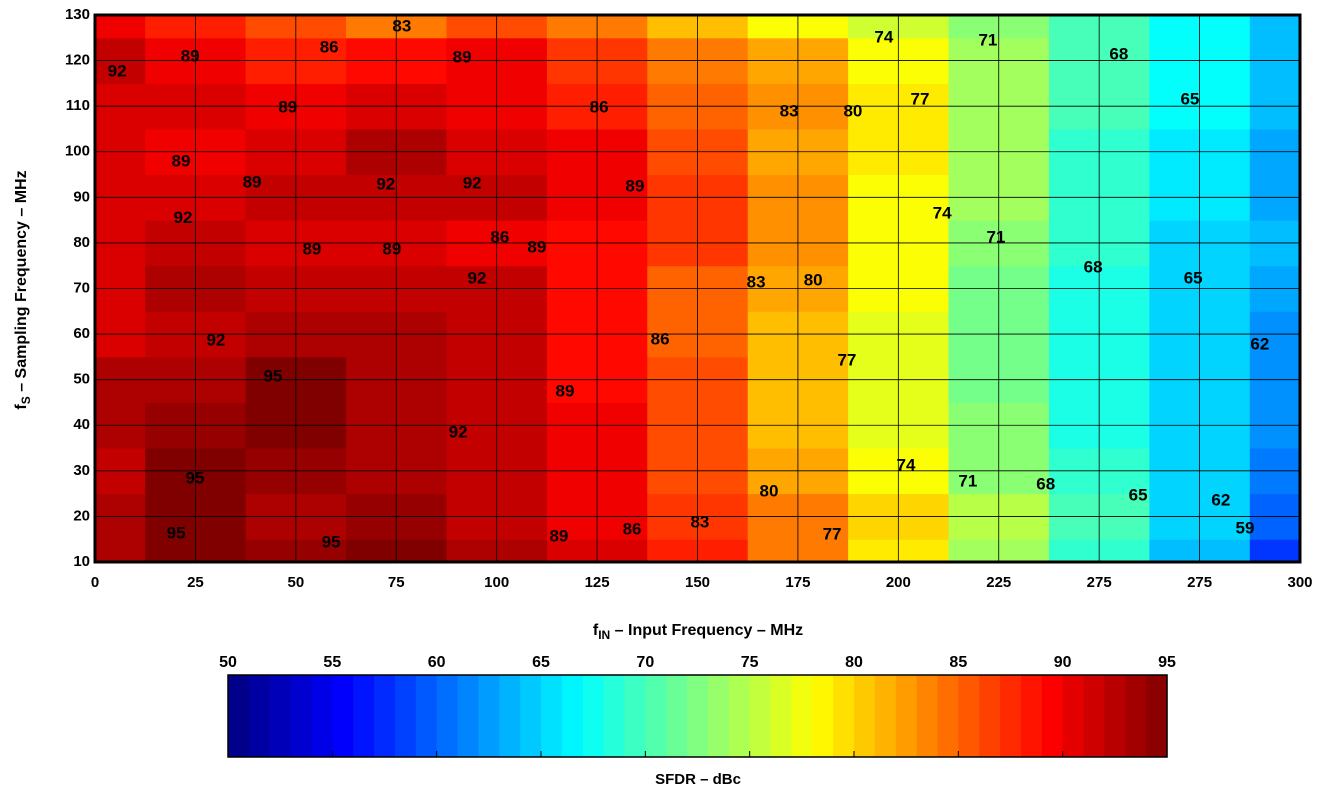 The height and width of the screenshot is (791, 1328). I want to click on x-tick-label: 75, so click(396, 582).